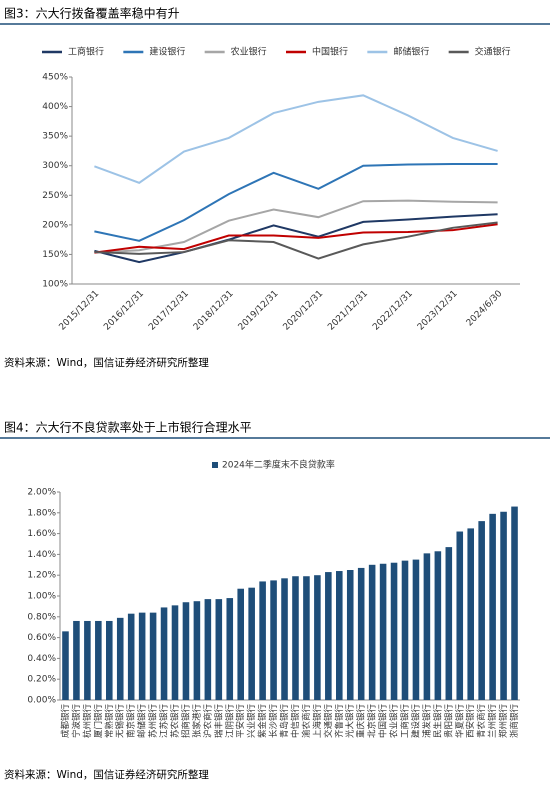  I want to click on x-tick-label: 宁波银行, so click(76, 721).